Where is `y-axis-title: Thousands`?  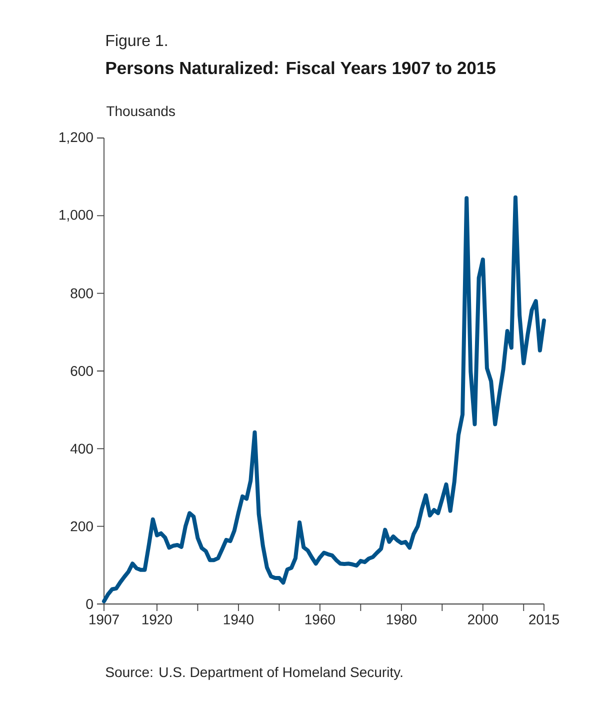 y-axis-title: Thousands is located at coordinates (140, 111).